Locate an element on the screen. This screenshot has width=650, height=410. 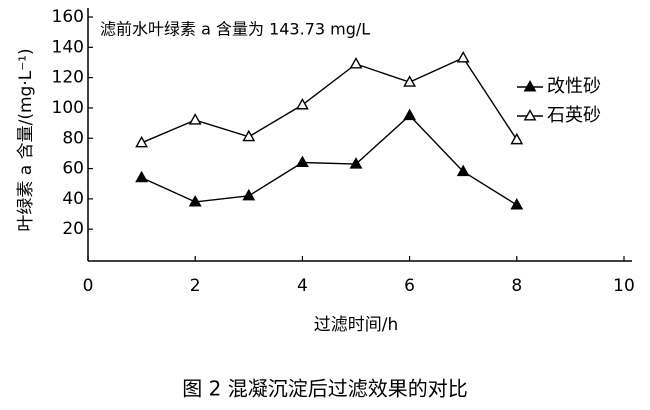
x-tick-label: 8 is located at coordinates (516, 286).